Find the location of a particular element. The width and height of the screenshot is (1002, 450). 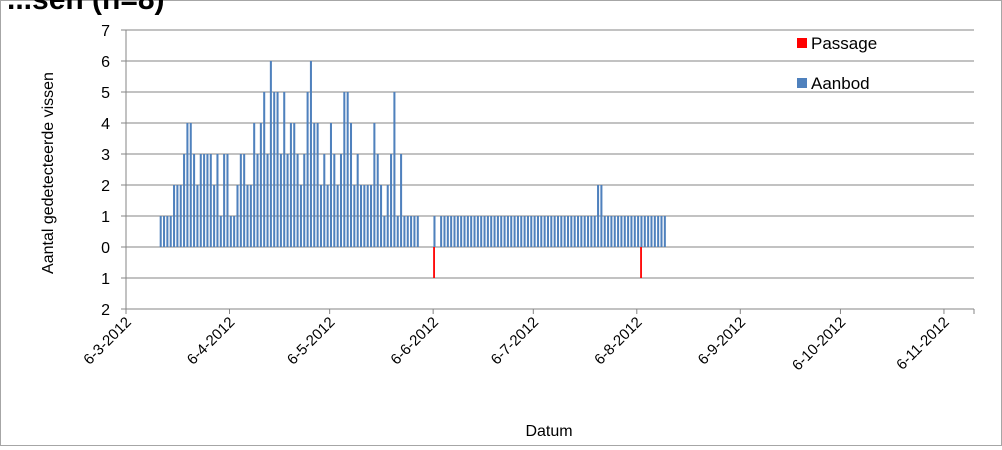

x-tick-label: 6-6-2012 is located at coordinates (414, 341).